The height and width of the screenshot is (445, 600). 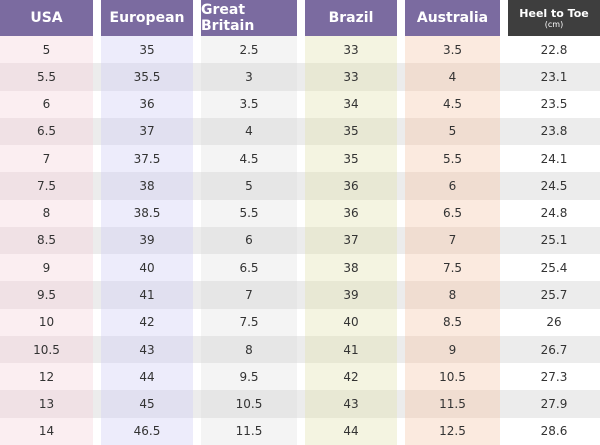 I want to click on table-cell: 3, so click(x=249, y=77).